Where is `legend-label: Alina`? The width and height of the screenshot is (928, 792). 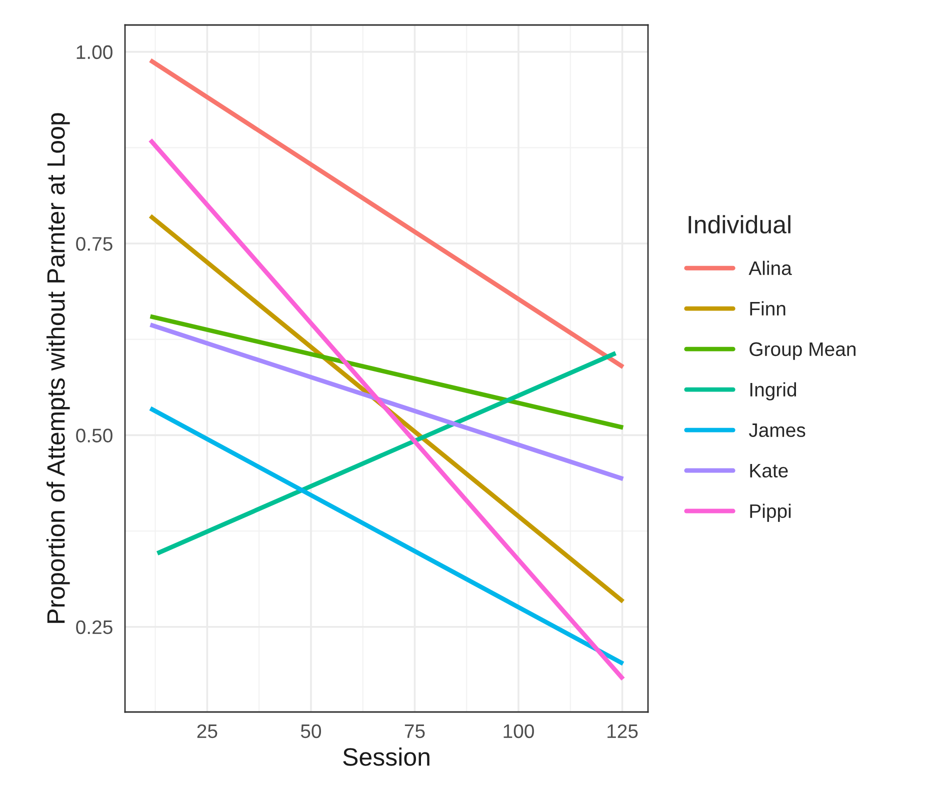 legend-label: Alina is located at coordinates (770, 268).